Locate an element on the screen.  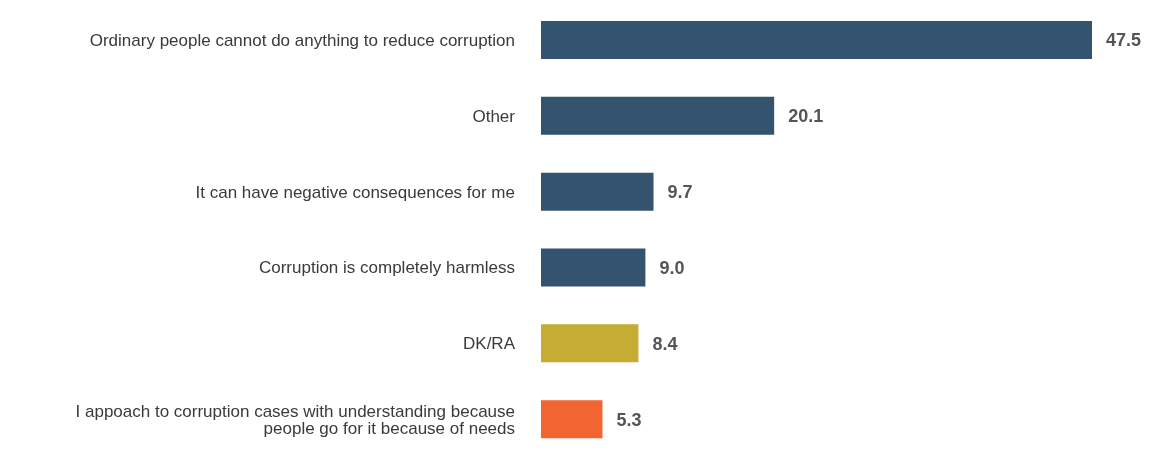
y-tick-label: DK/RA is located at coordinates (489, 344).